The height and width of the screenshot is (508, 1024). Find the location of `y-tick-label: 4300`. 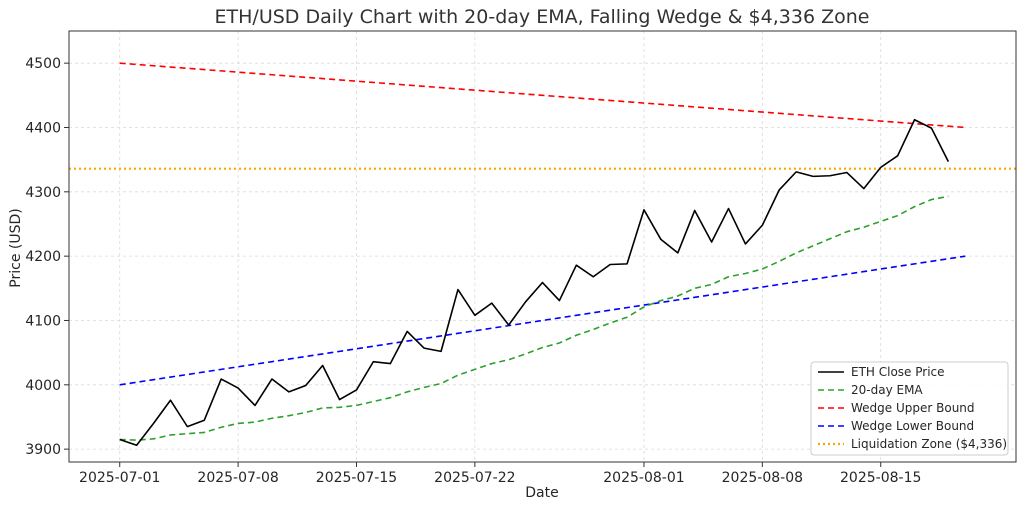

y-tick-label: 4300 is located at coordinates (43, 193).